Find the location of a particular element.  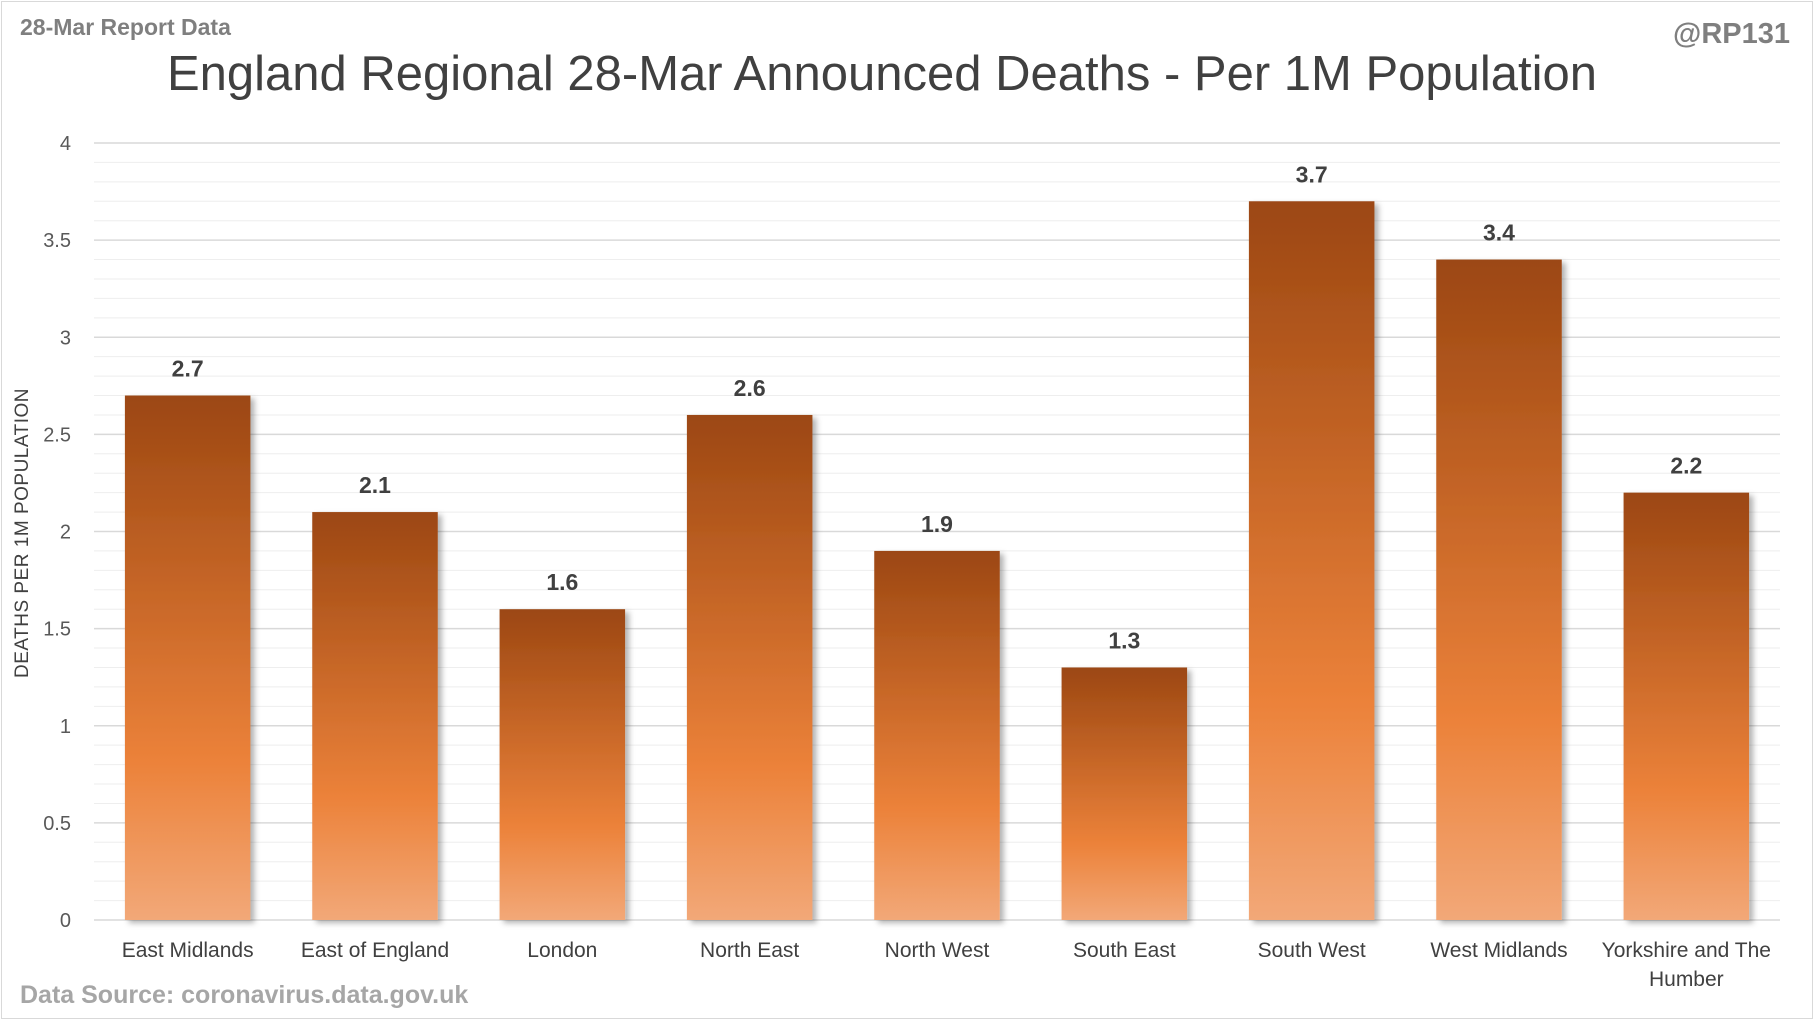

y-axis-label: DEATHS PER 1M POPULATION is located at coordinates (22, 533).